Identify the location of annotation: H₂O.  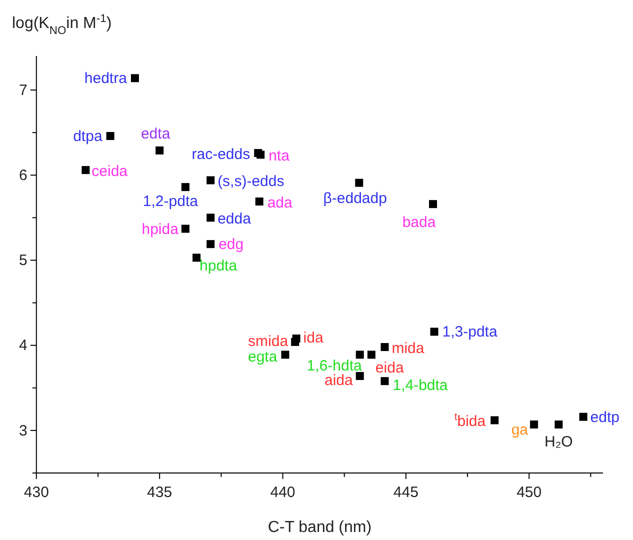
(558, 441).